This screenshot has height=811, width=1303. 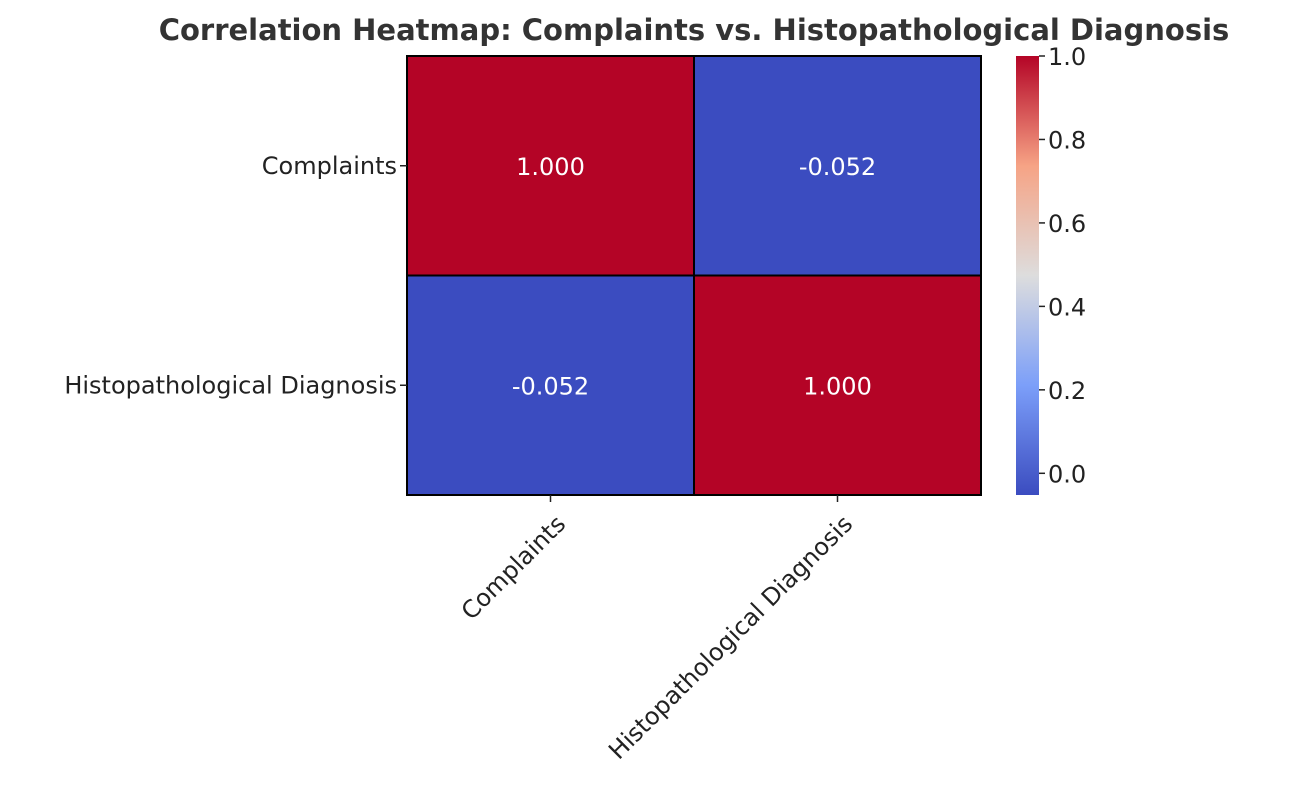 I want to click on heatmap-cell-r1-c1, so click(x=837, y=385).